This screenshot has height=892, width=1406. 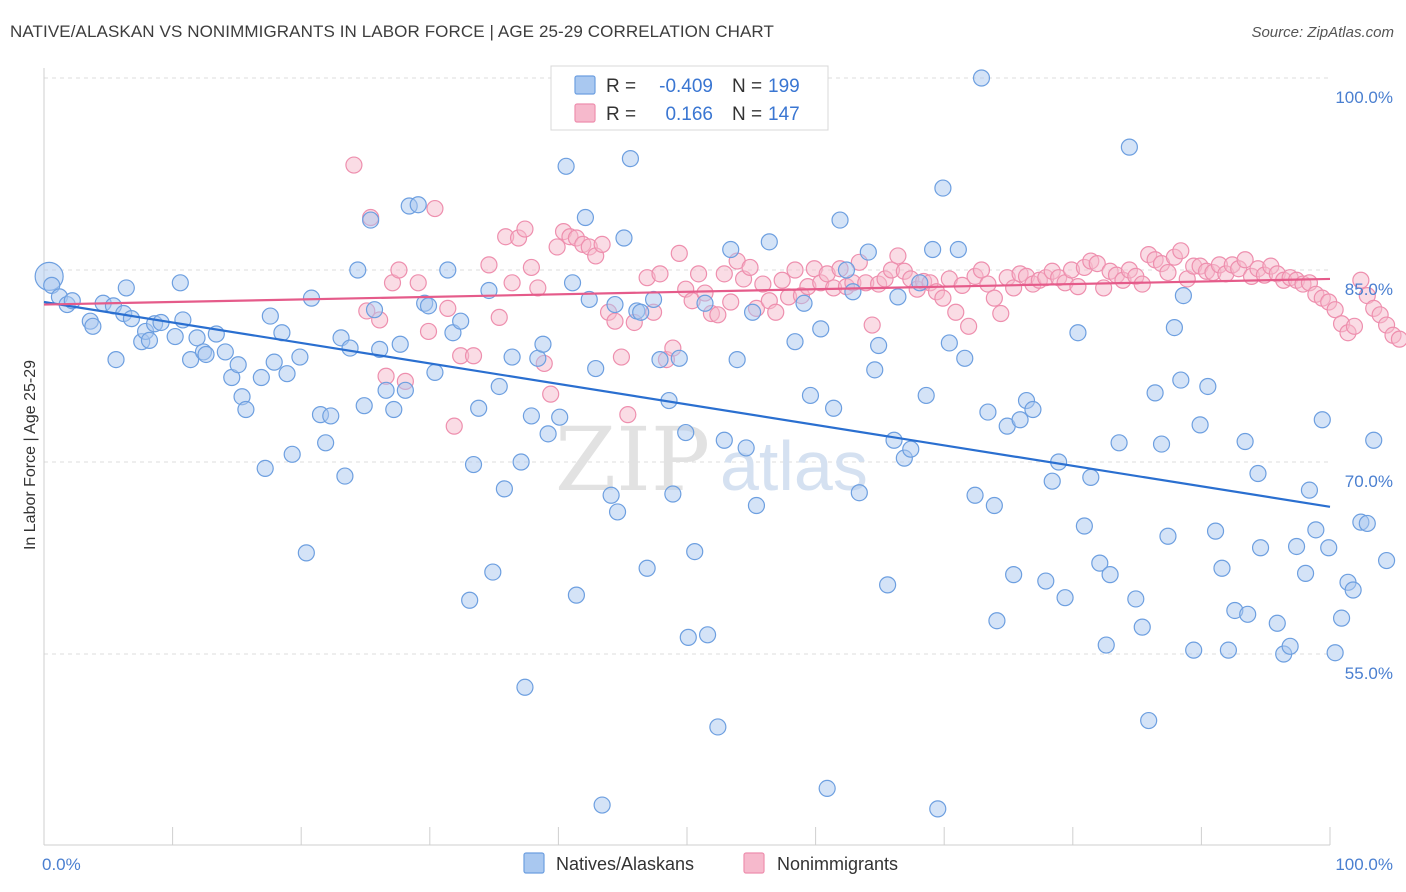 What do you see at coordinates (689, 98) in the screenshot?
I see `stats-legend: R = -0.409 N = 199 R = 0.166 N = 147` at bounding box center [689, 98].